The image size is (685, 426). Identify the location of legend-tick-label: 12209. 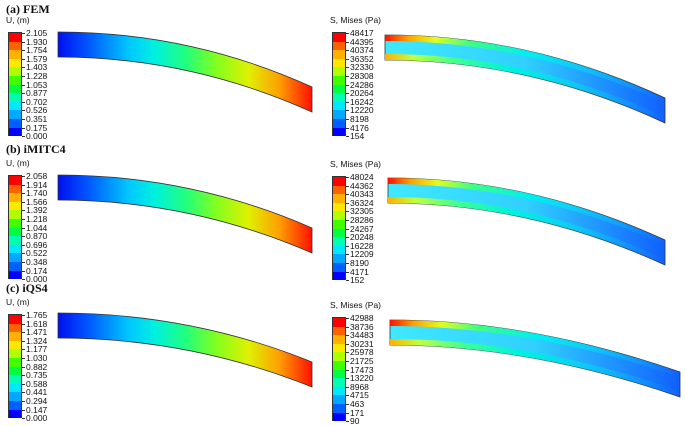
(360, 254).